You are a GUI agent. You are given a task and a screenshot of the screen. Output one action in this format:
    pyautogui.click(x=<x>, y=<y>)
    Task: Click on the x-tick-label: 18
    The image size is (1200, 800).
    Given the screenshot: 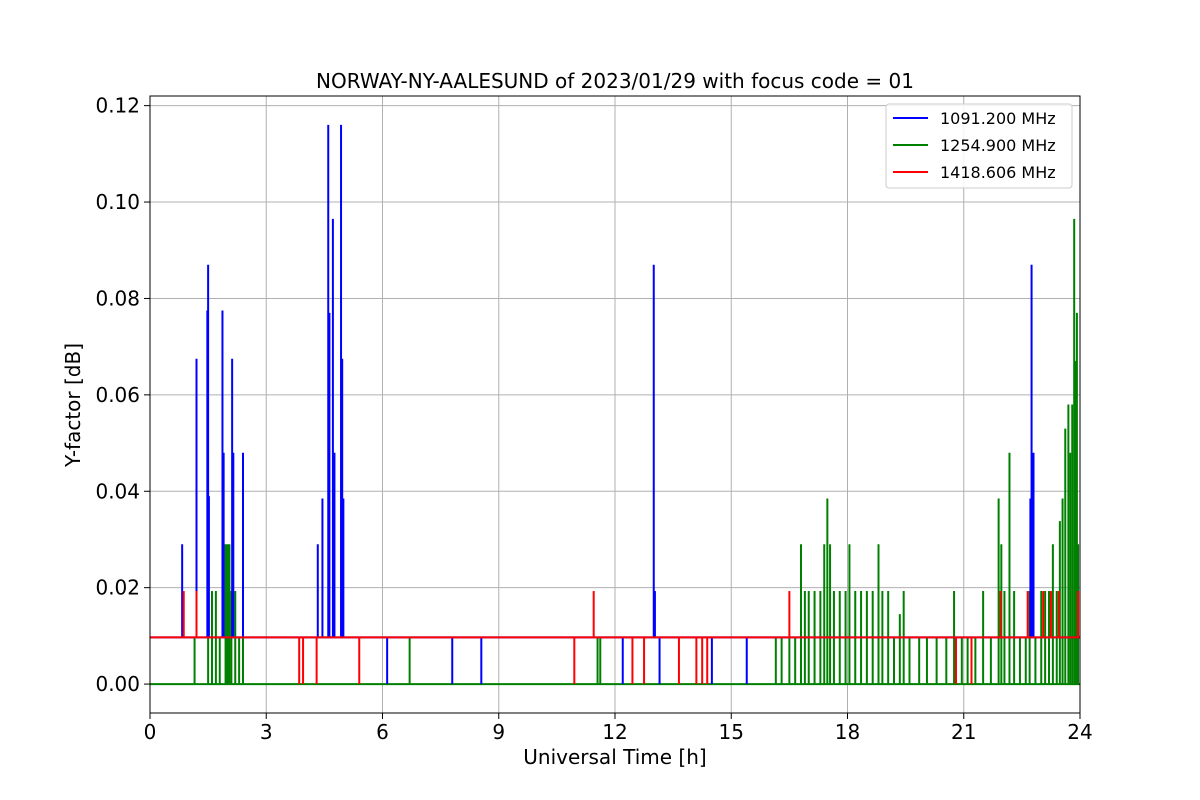 What is the action you would take?
    pyautogui.click(x=847, y=732)
    